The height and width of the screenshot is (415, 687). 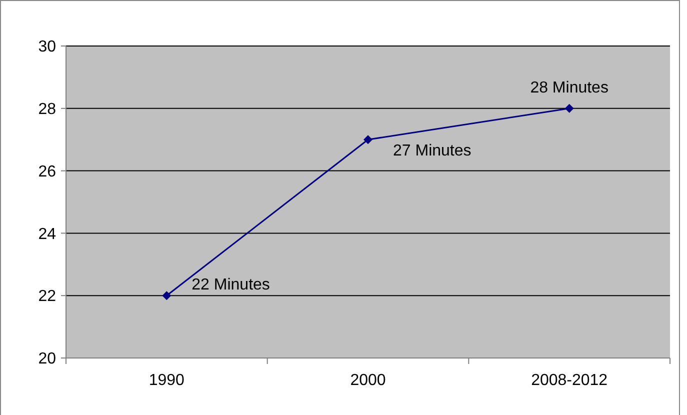 I want to click on y-tick-label: 26, so click(x=47, y=171).